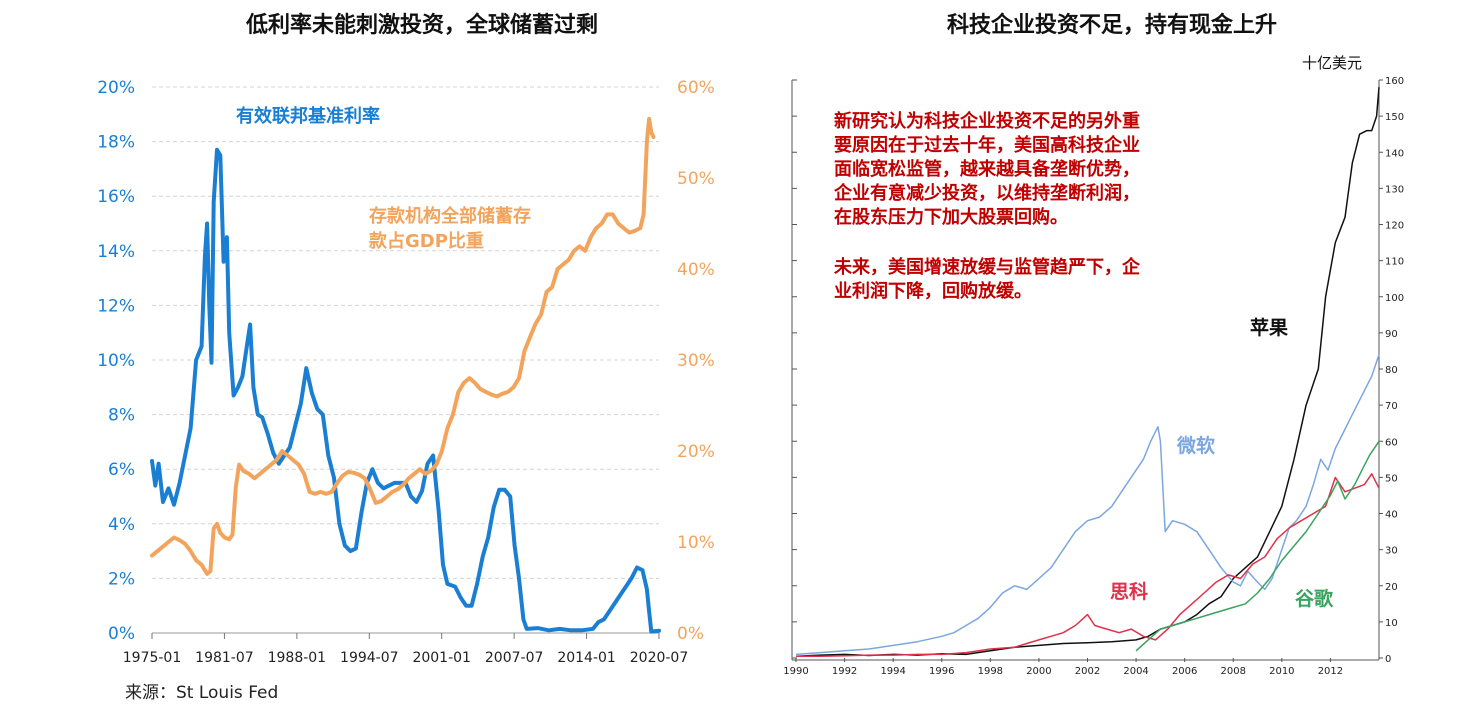  Describe the element at coordinates (1391, 334) in the screenshot. I see `y-tick-label: 90` at that location.